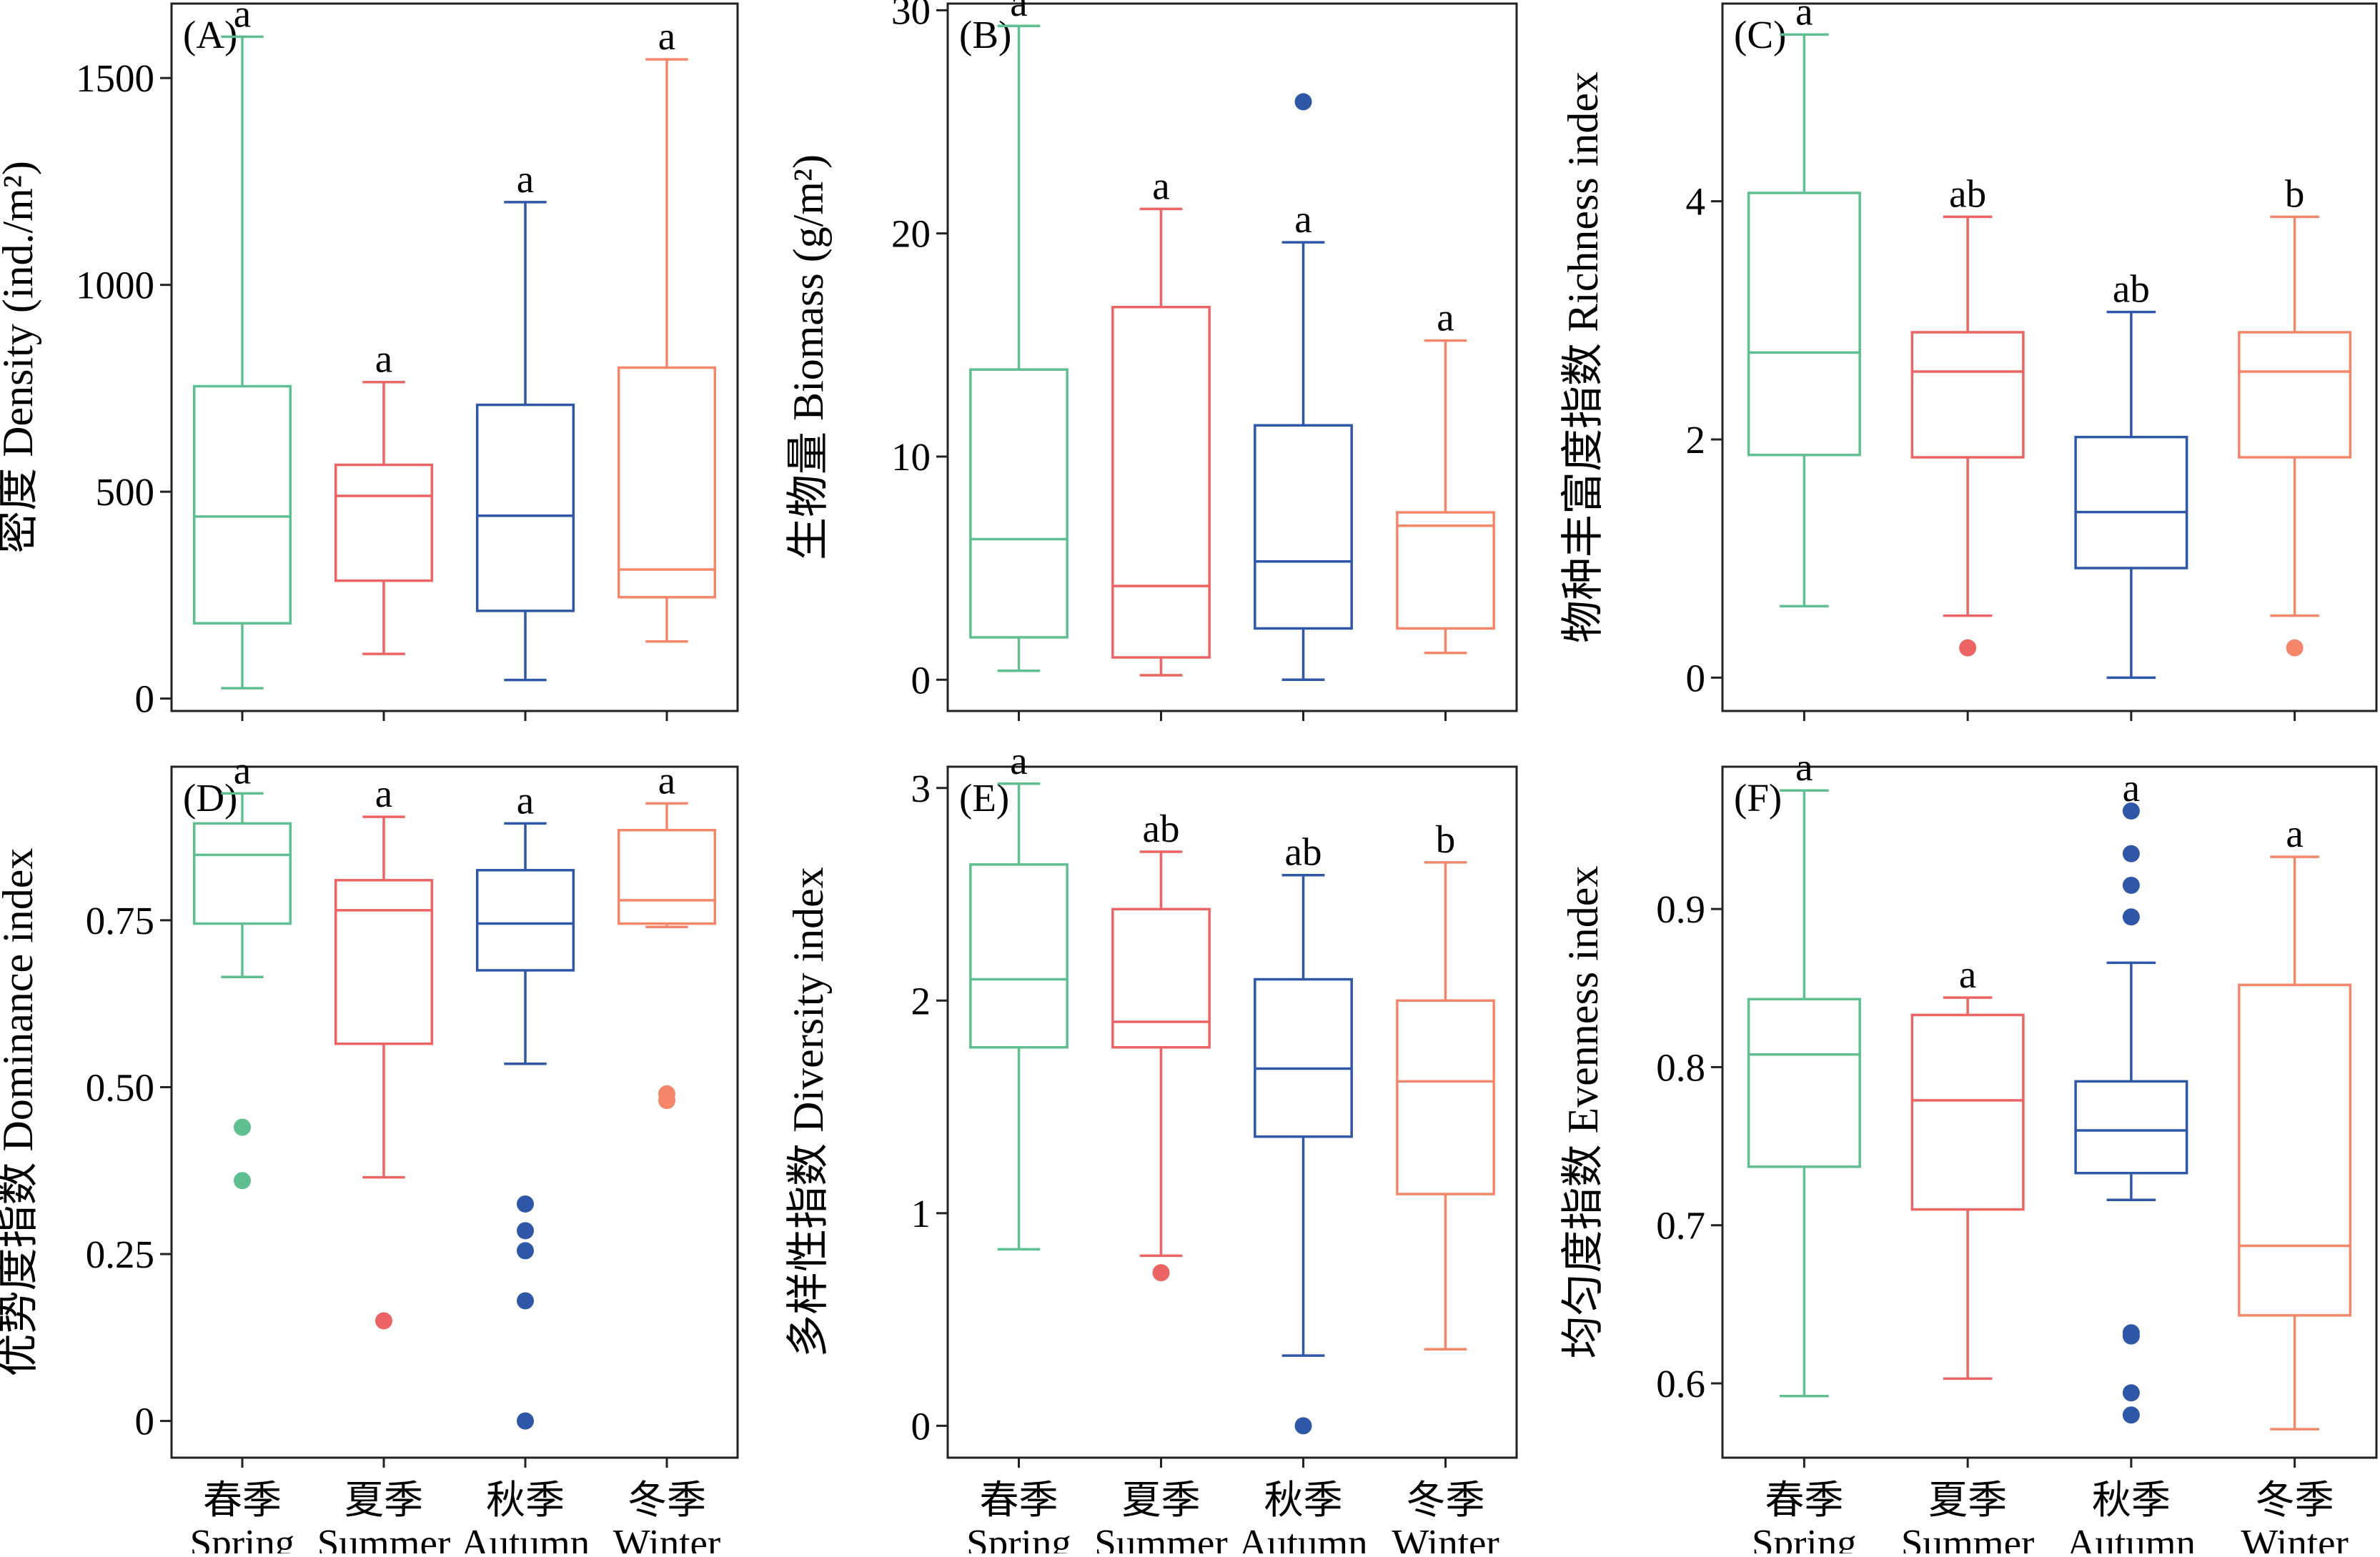 The width and height of the screenshot is (2380, 1557). Describe the element at coordinates (1680, 909) in the screenshot. I see `y-tick-label: 0.9` at that location.